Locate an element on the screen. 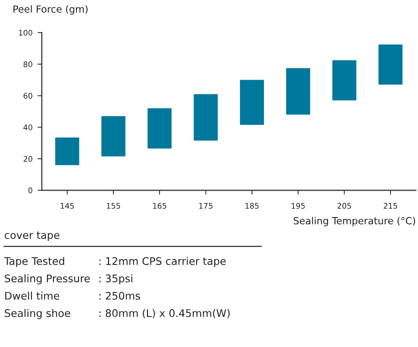  text: Sealing shoe is located at coordinates (37, 314).